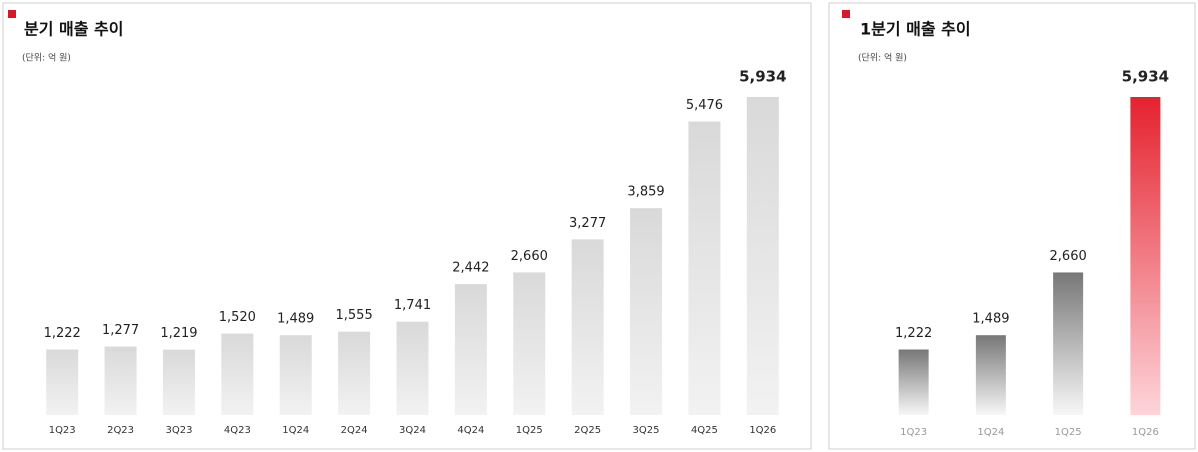  I want to click on x-tick-label: 2Q23, so click(120, 430).